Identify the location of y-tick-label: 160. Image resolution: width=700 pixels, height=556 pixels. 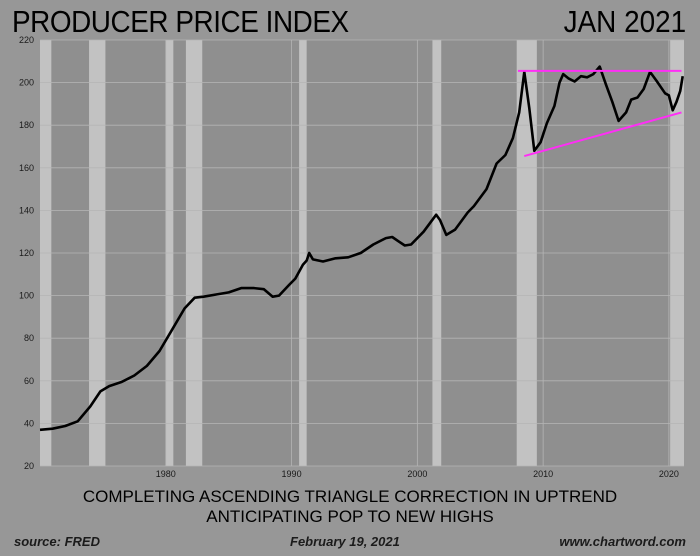
(26, 168).